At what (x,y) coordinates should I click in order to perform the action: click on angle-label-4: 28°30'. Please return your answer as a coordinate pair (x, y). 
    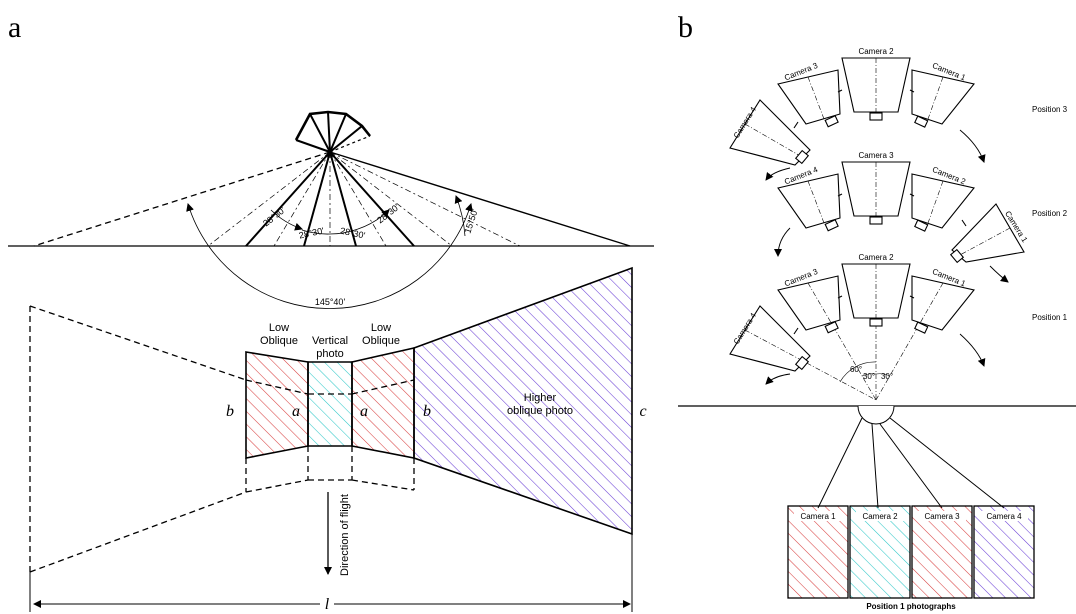
    Looking at the image, I should click on (388, 214).